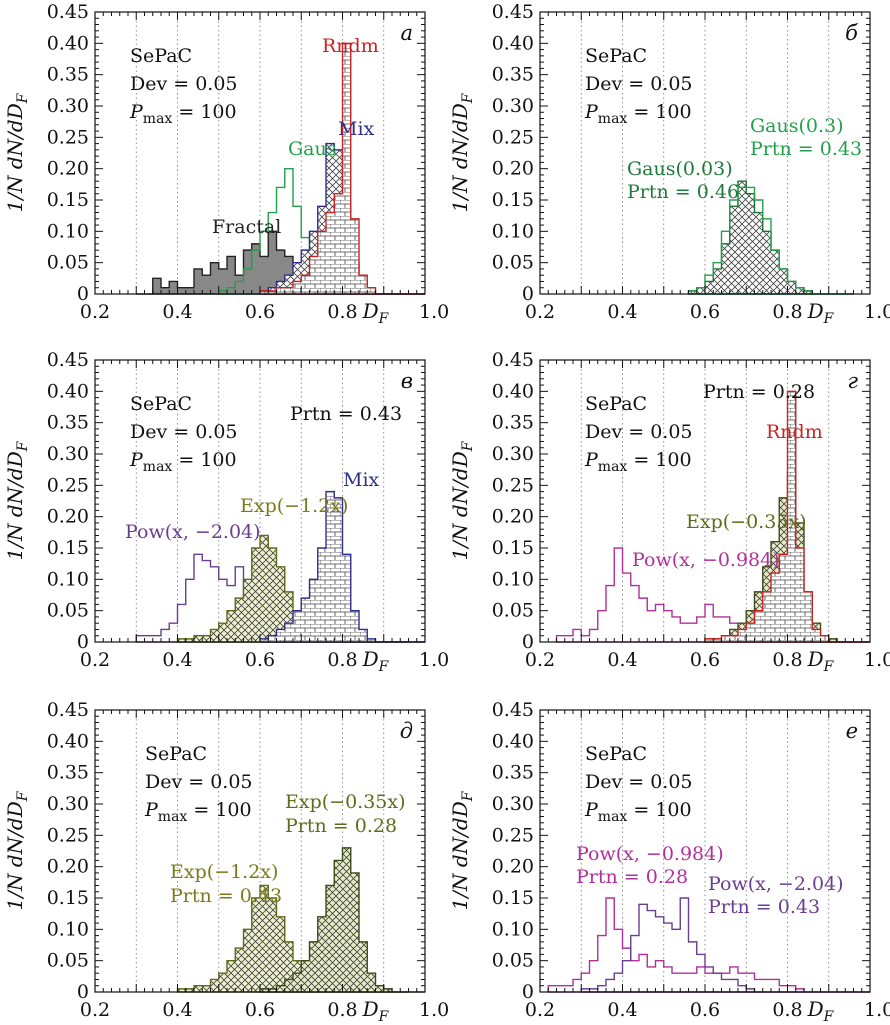 The image size is (890, 1025). I want to click on panel-label: а, so click(406, 33).